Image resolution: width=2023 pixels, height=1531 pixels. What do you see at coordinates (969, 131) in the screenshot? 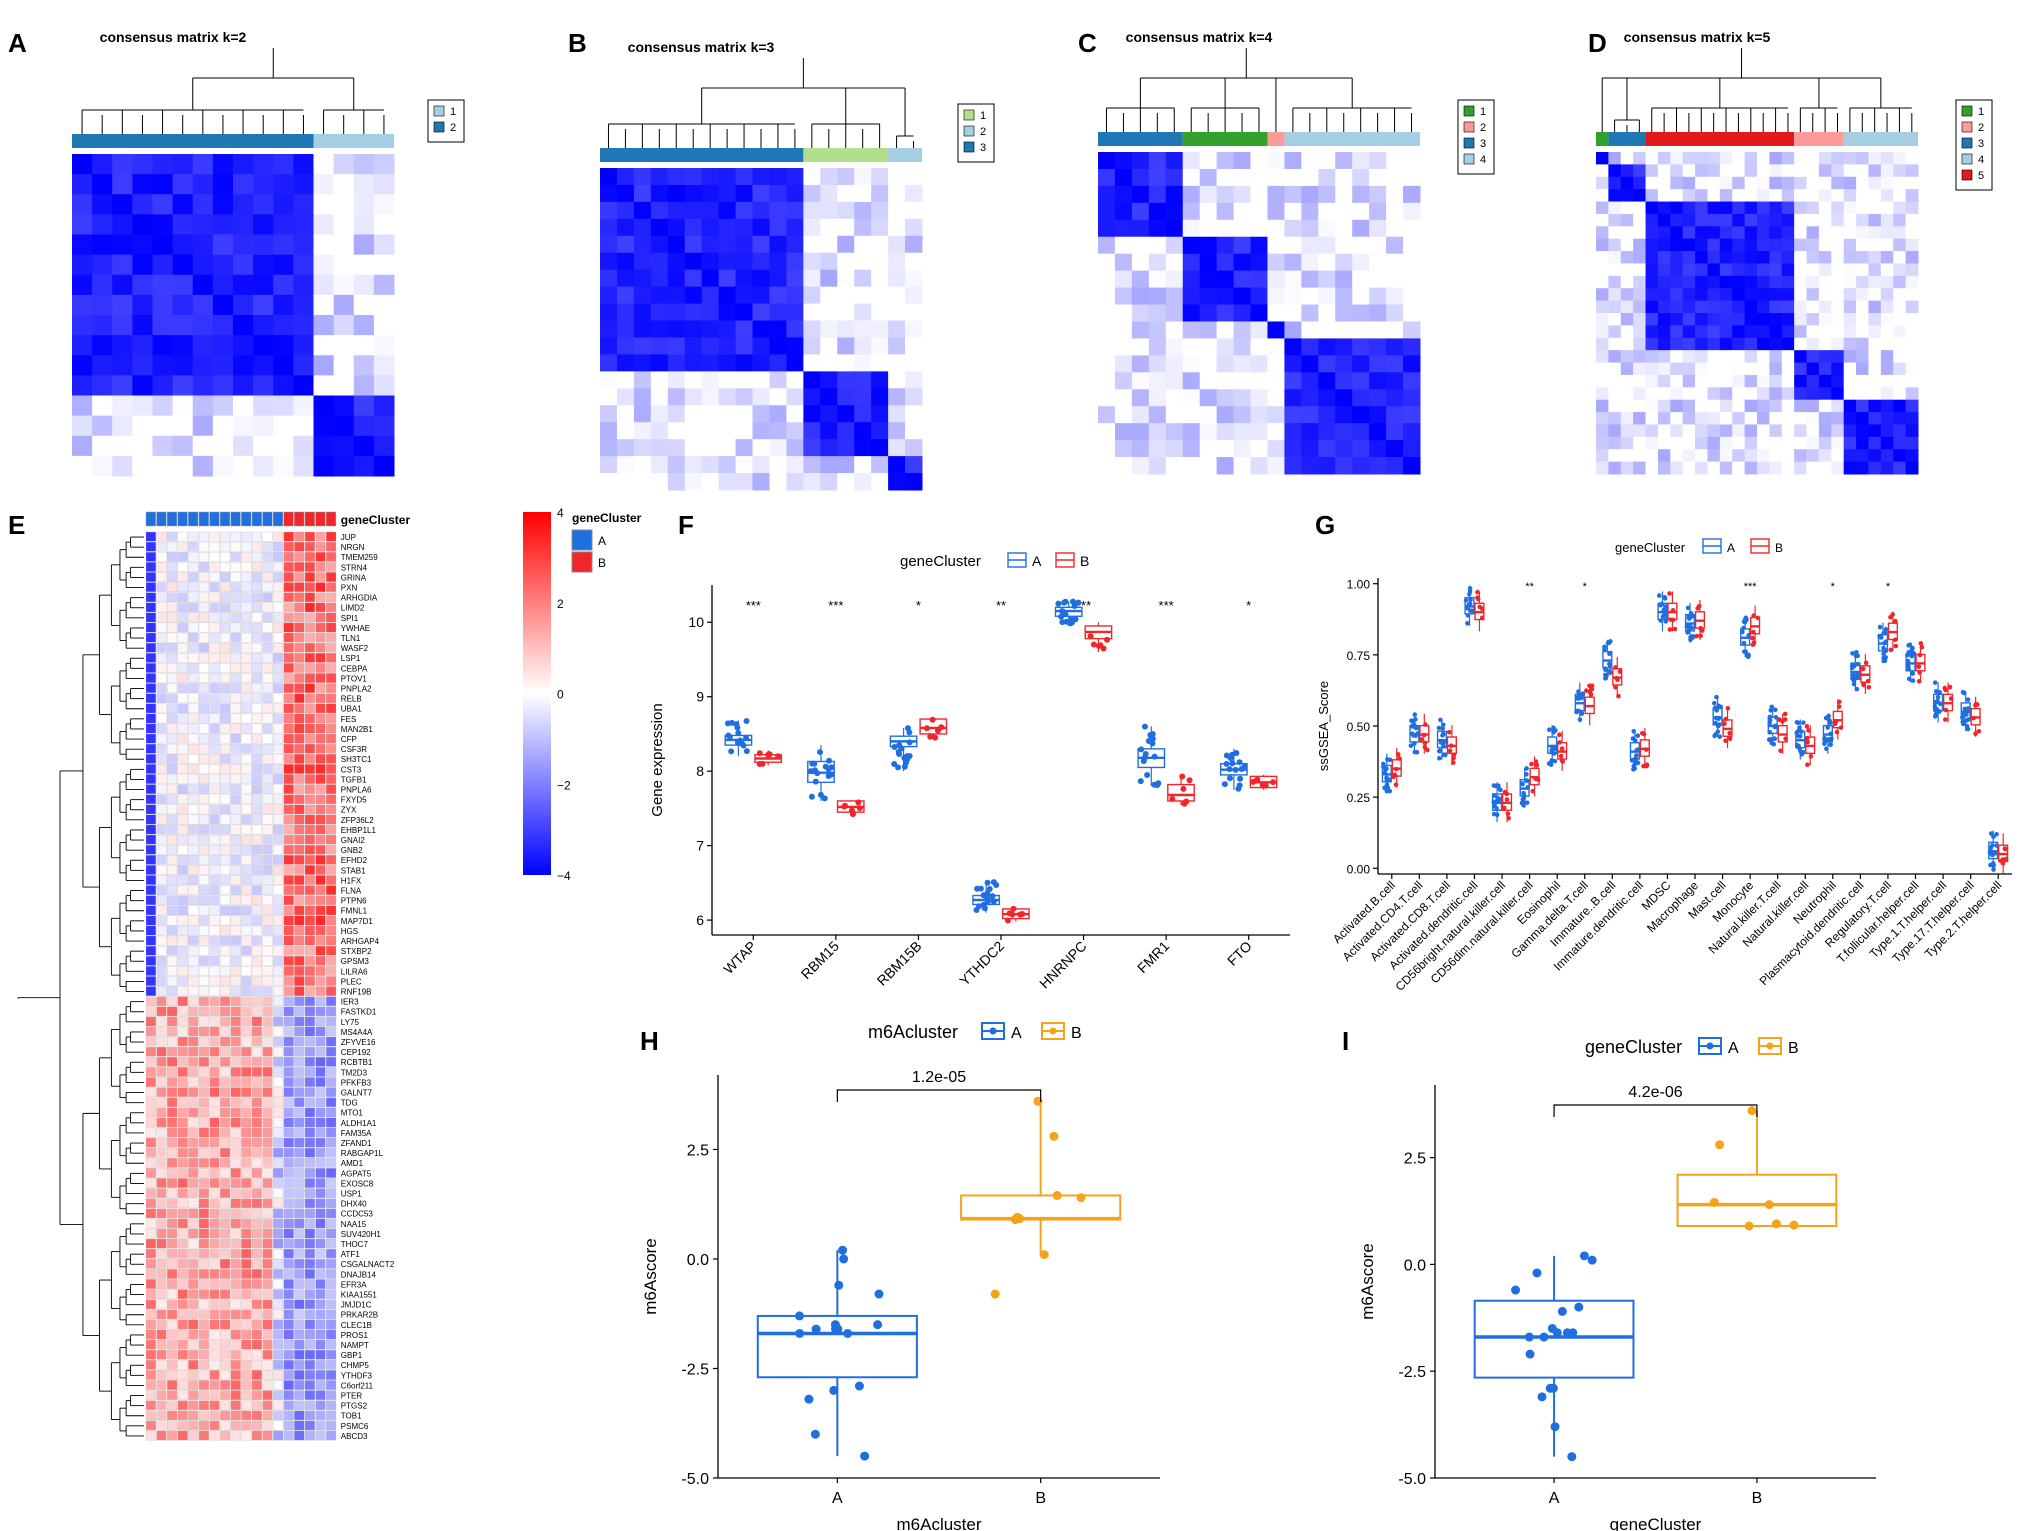
I see `legend-swatch` at bounding box center [969, 131].